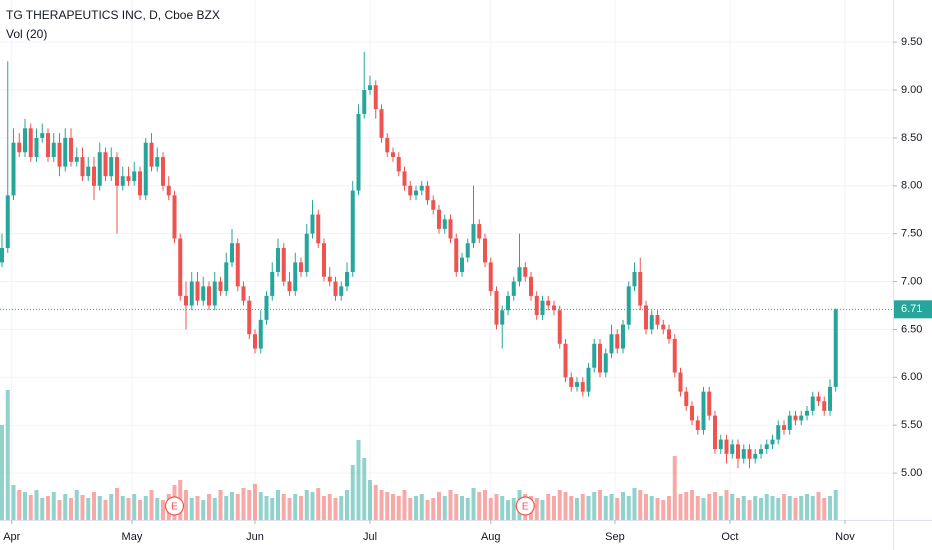 This screenshot has width=932, height=550. I want to click on x-tick-label: Aug, so click(491, 537).